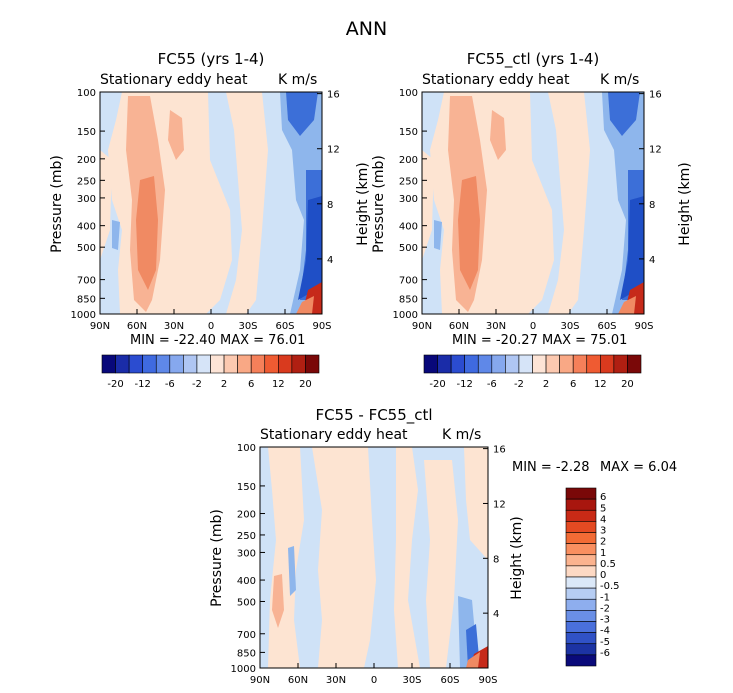  I want to click on panel1-ylabel-right: Height (km), so click(363, 204).